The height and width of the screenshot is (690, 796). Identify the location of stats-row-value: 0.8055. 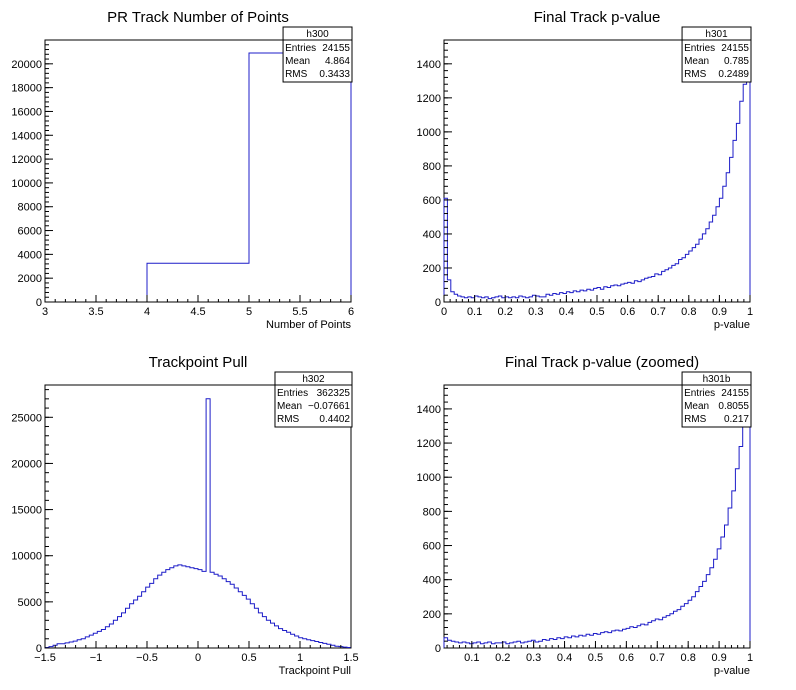
(733, 406).